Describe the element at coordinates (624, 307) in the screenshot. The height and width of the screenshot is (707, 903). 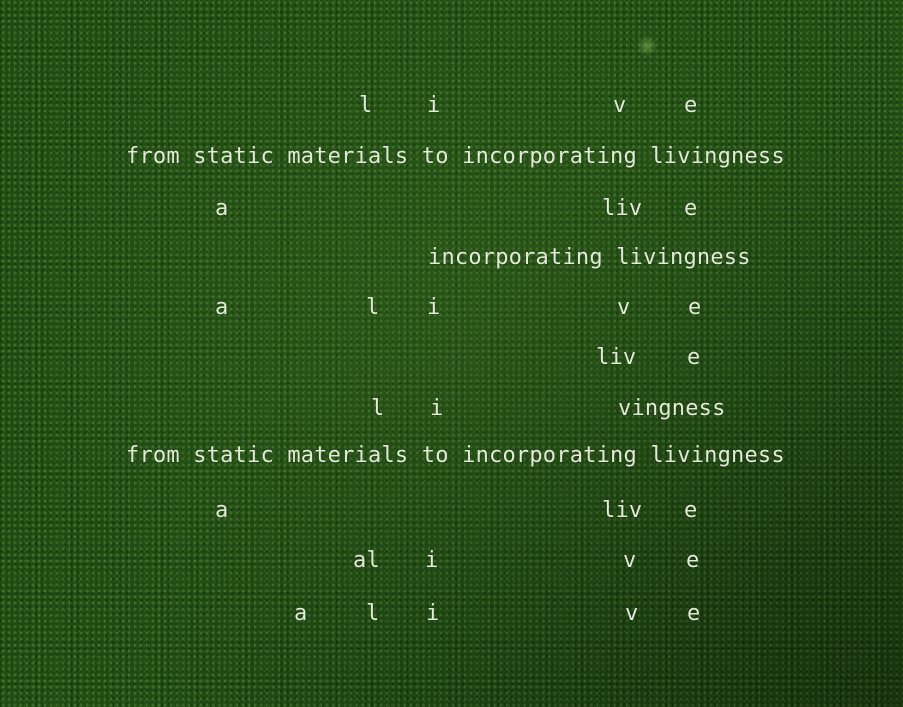
I see `poem-line5-v: v` at that location.